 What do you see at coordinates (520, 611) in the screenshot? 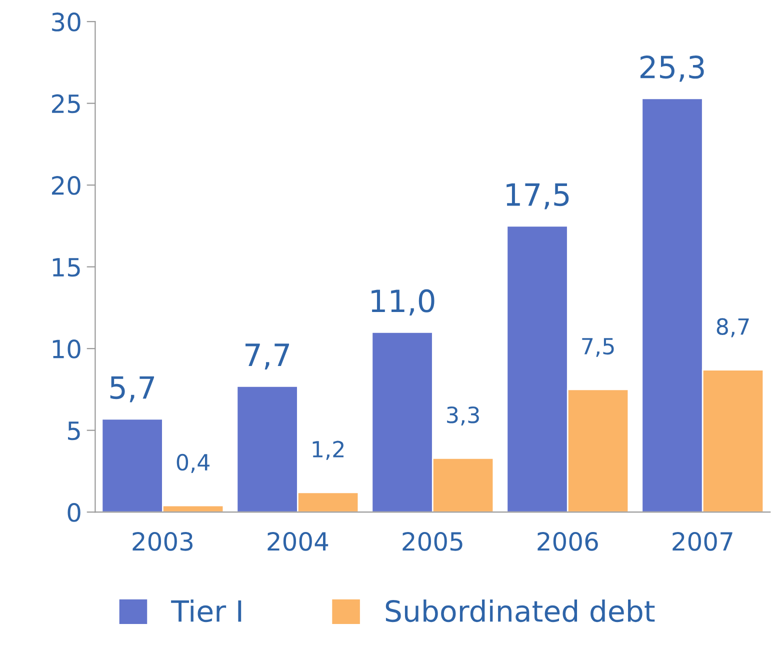
I see `legend-label: Subordinated debt` at bounding box center [520, 611].